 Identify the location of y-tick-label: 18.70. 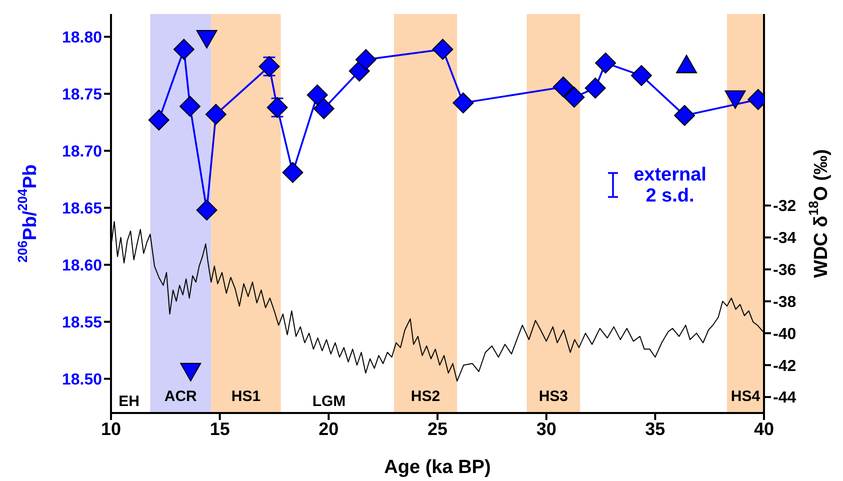
(82, 151).